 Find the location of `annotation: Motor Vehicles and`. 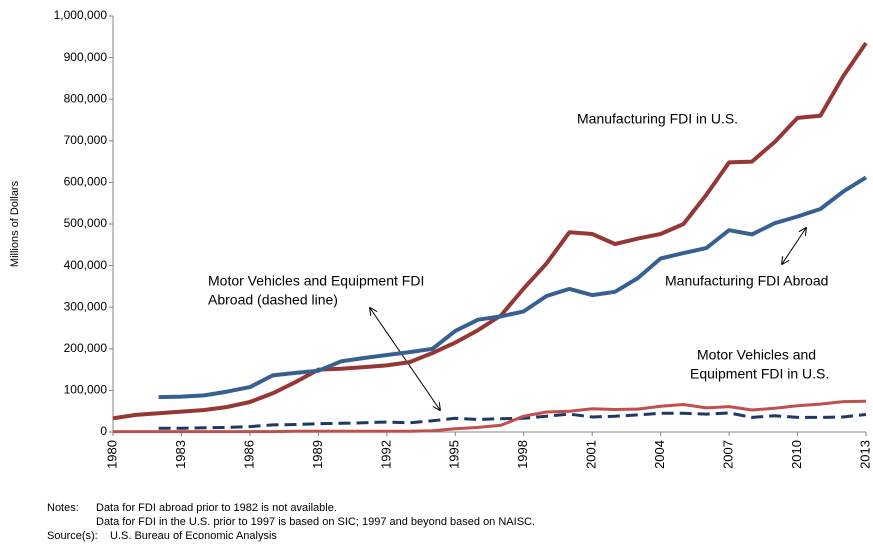

annotation: Motor Vehicles and is located at coordinates (756, 355).